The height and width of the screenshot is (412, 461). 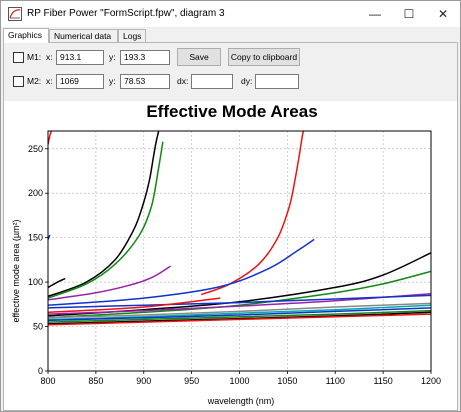 What do you see at coordinates (382, 381) in the screenshot?
I see `x-tick-label: 1150` at bounding box center [382, 381].